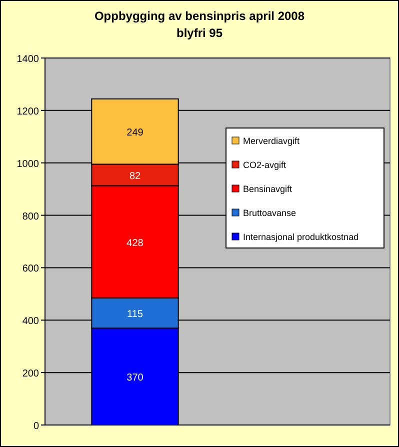 The width and height of the screenshot is (399, 447). I want to click on data-label: 249, so click(135, 133).